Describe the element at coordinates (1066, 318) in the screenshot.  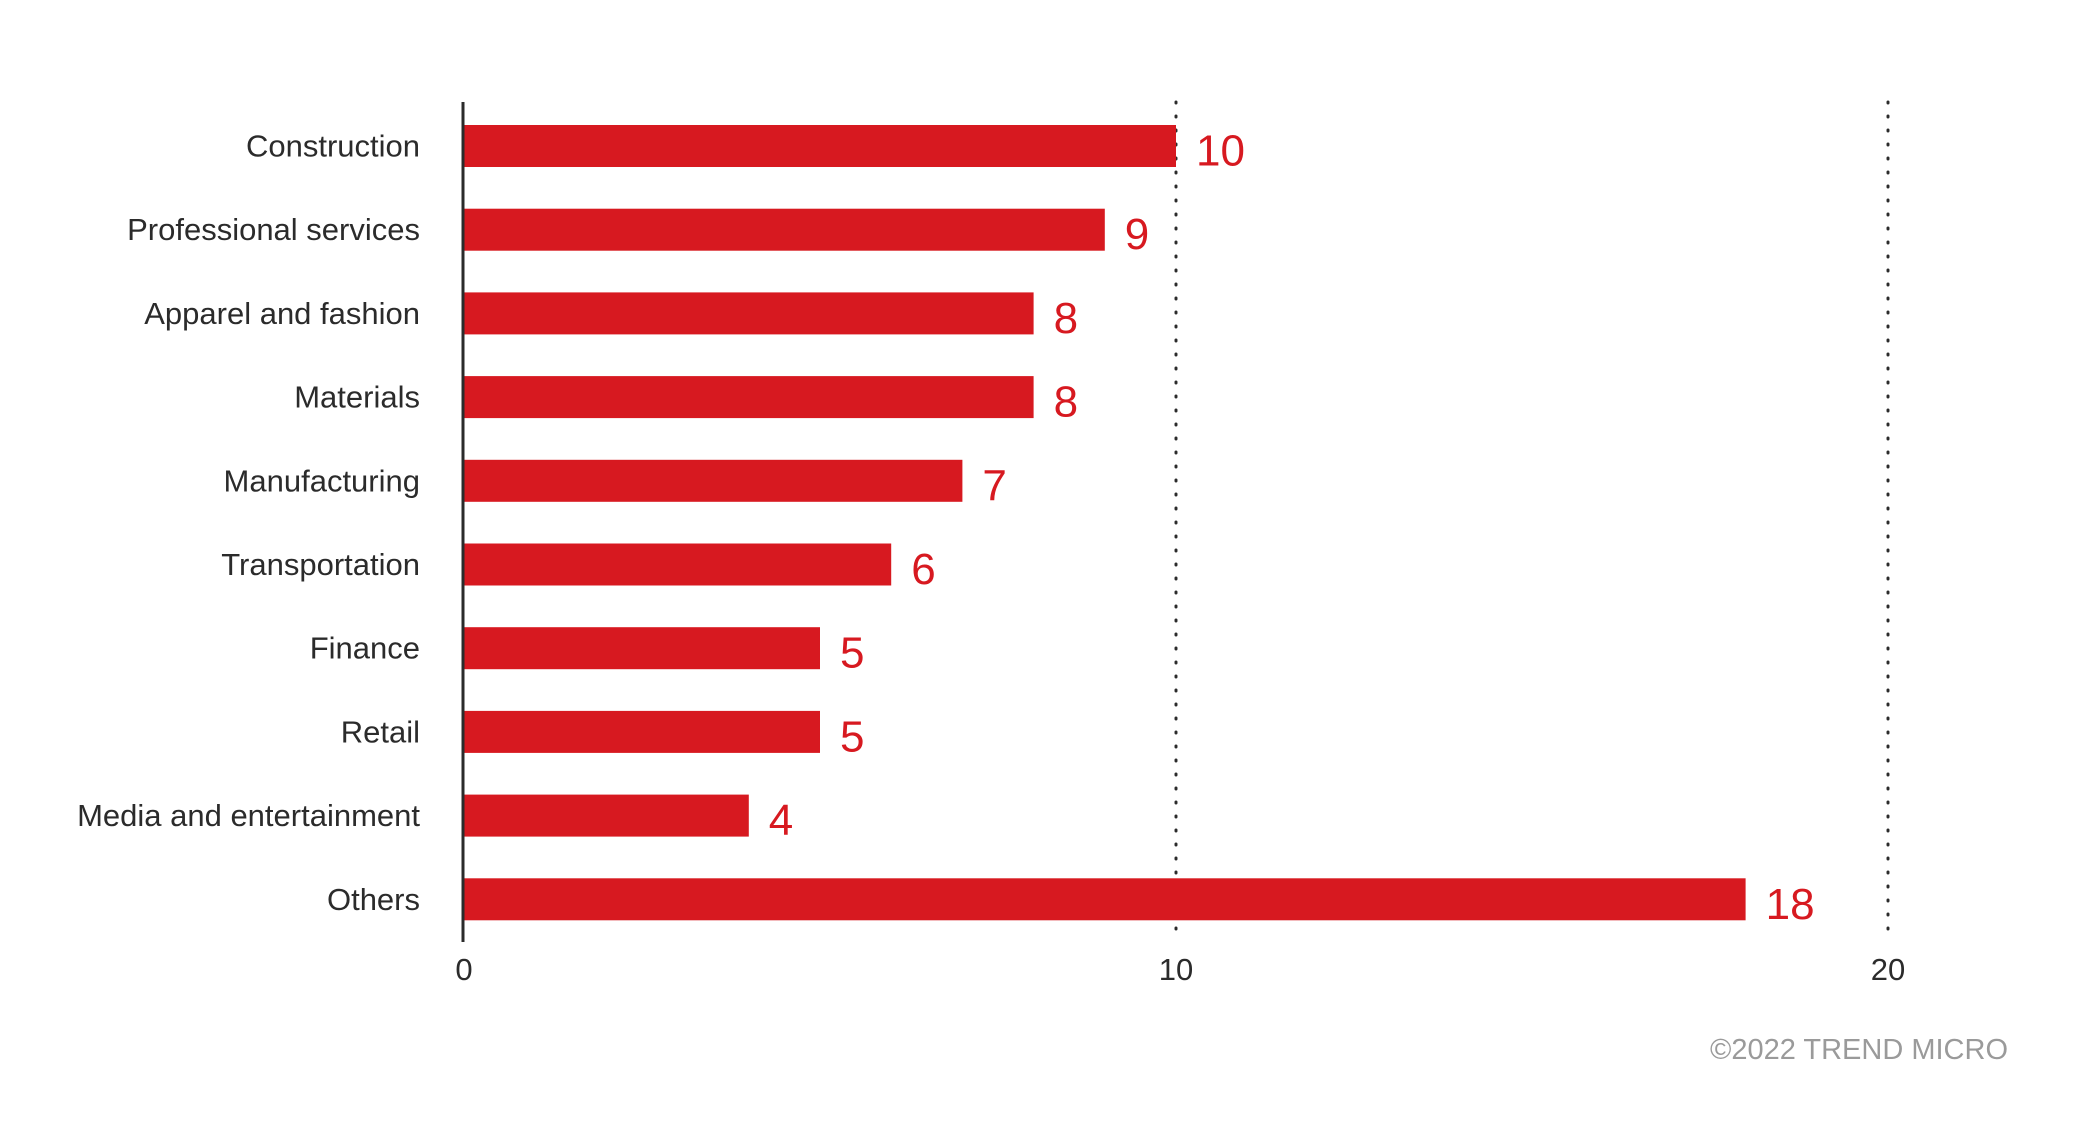
I see `value-label-apparel-and-fashion: 8` at that location.